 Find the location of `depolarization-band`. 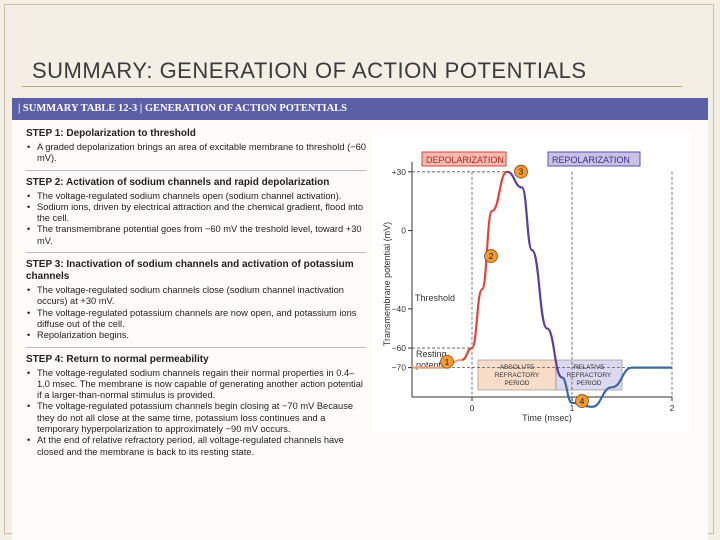

depolarization-band is located at coordinates (464, 159).